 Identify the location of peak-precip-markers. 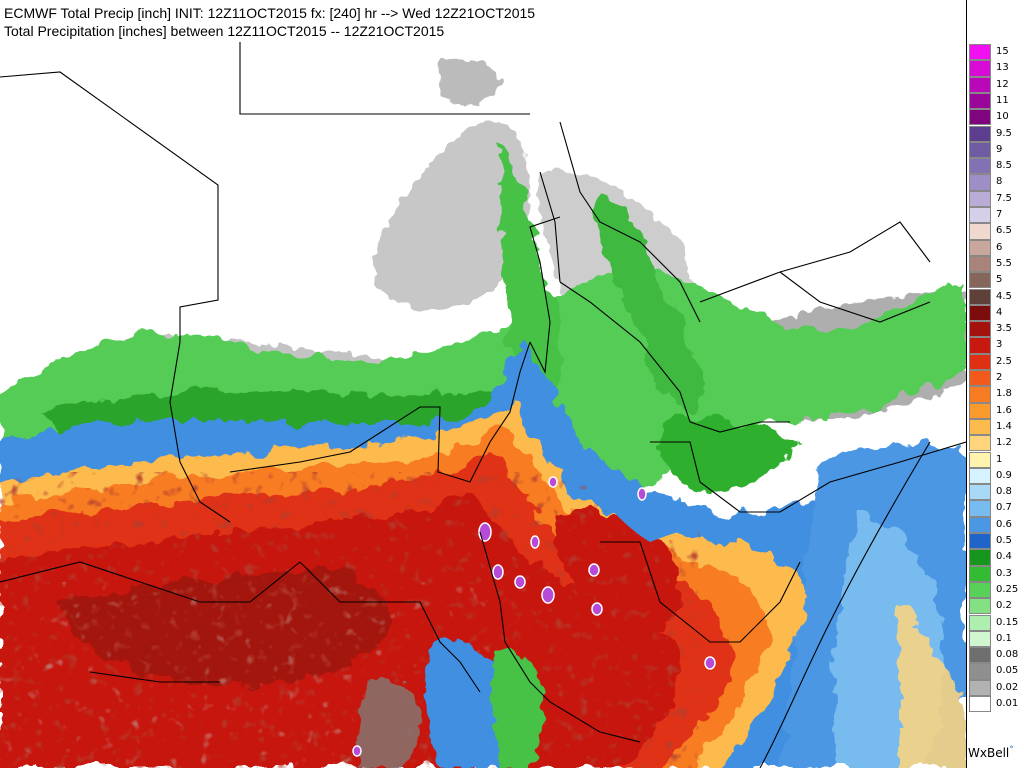
(534, 616).